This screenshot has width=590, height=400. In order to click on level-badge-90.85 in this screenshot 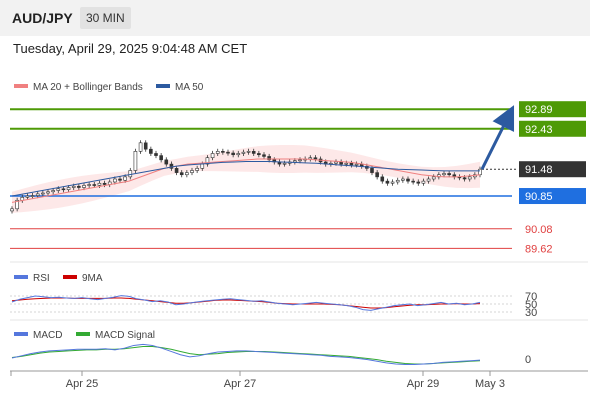, I will do `click(552, 196)`.